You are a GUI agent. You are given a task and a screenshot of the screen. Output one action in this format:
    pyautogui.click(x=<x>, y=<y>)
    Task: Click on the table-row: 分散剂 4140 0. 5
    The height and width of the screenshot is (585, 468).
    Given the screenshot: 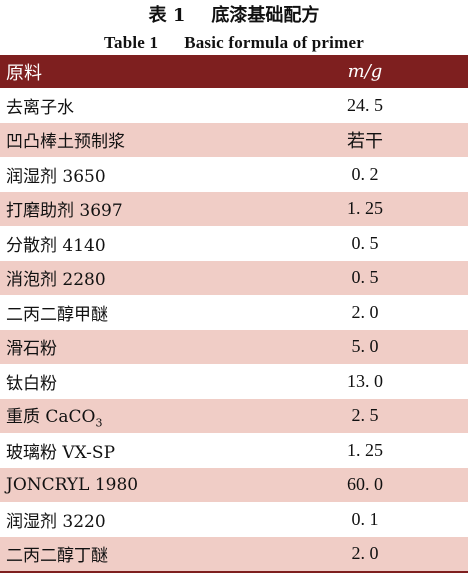 What is the action you would take?
    pyautogui.click(x=234, y=243)
    